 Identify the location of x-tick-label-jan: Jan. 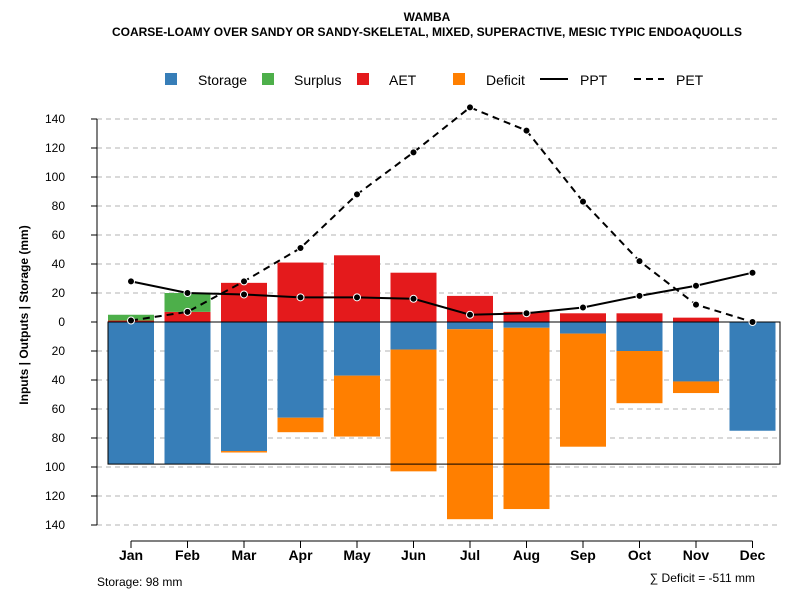
(131, 555).